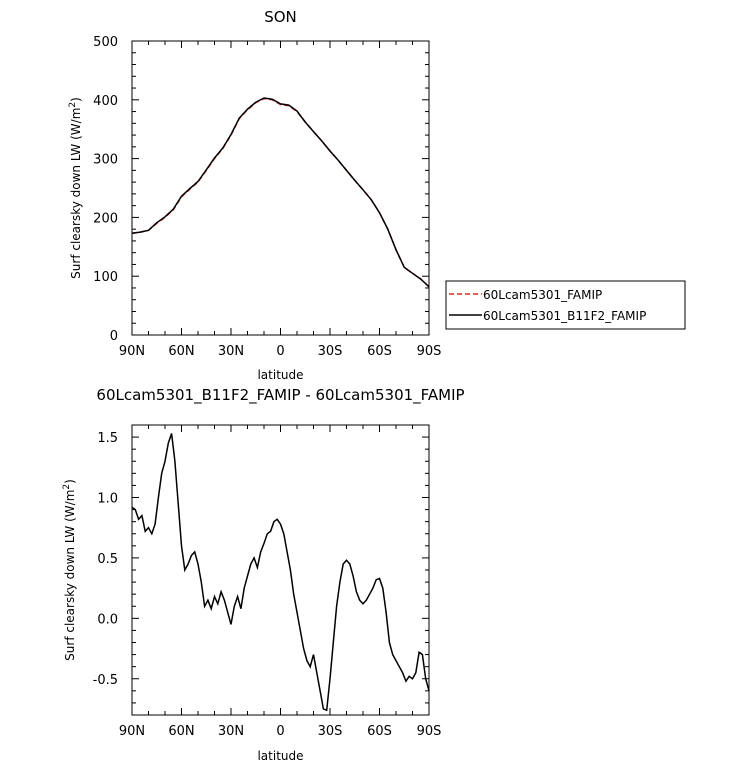 This screenshot has width=733, height=776. What do you see at coordinates (105, 680) in the screenshot?
I see `y-tick-label: -0.5` at bounding box center [105, 680].